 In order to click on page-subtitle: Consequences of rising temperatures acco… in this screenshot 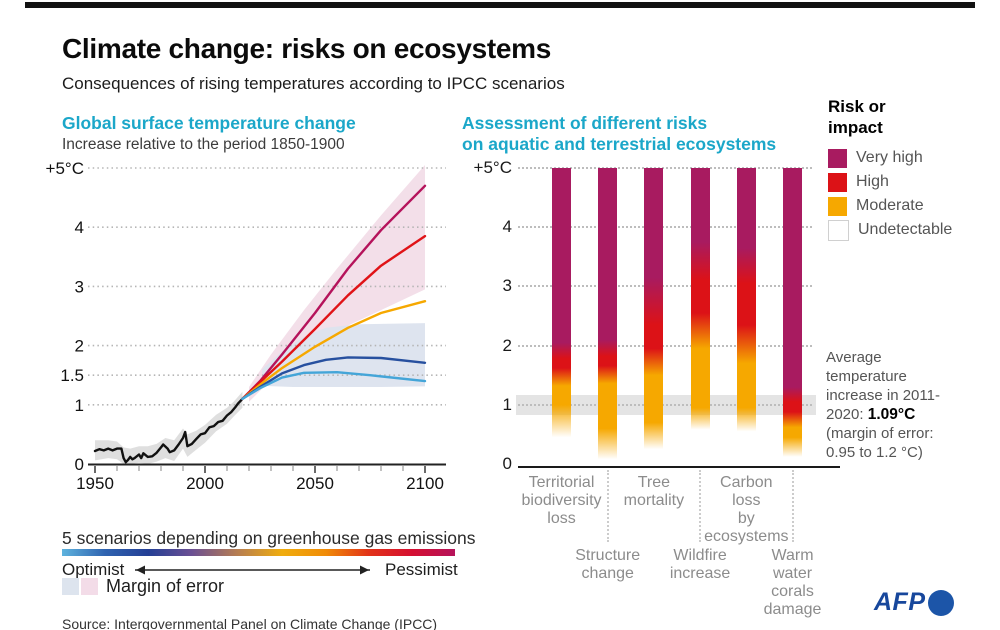, I will do `click(313, 83)`.